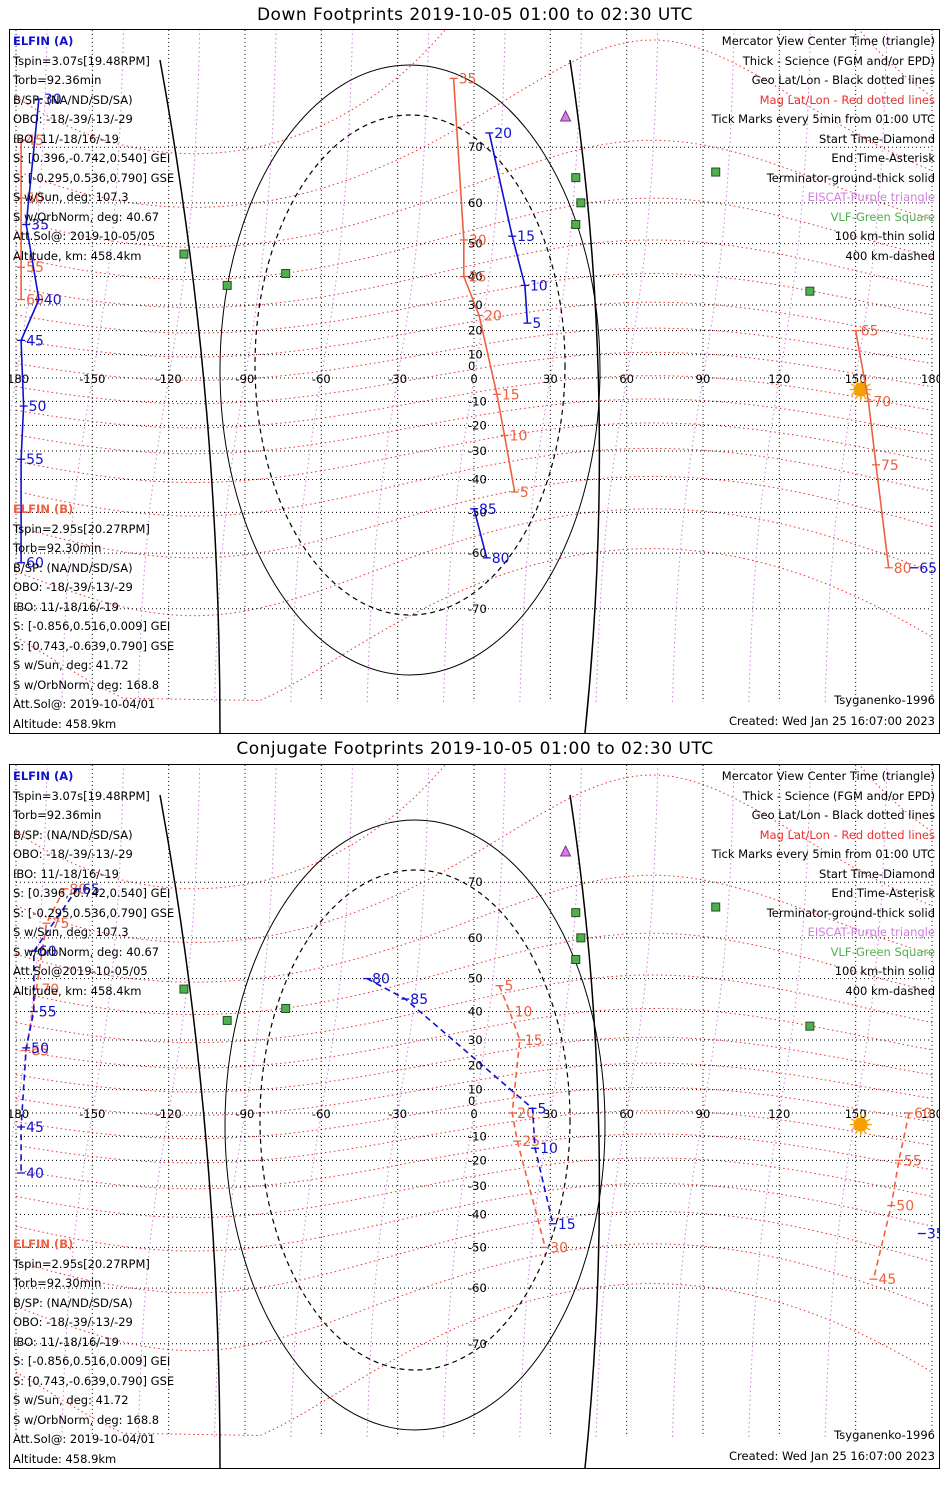 The image size is (950, 1500). Describe the element at coordinates (169, 379) in the screenshot. I see `lon-tick-label: -120` at that location.